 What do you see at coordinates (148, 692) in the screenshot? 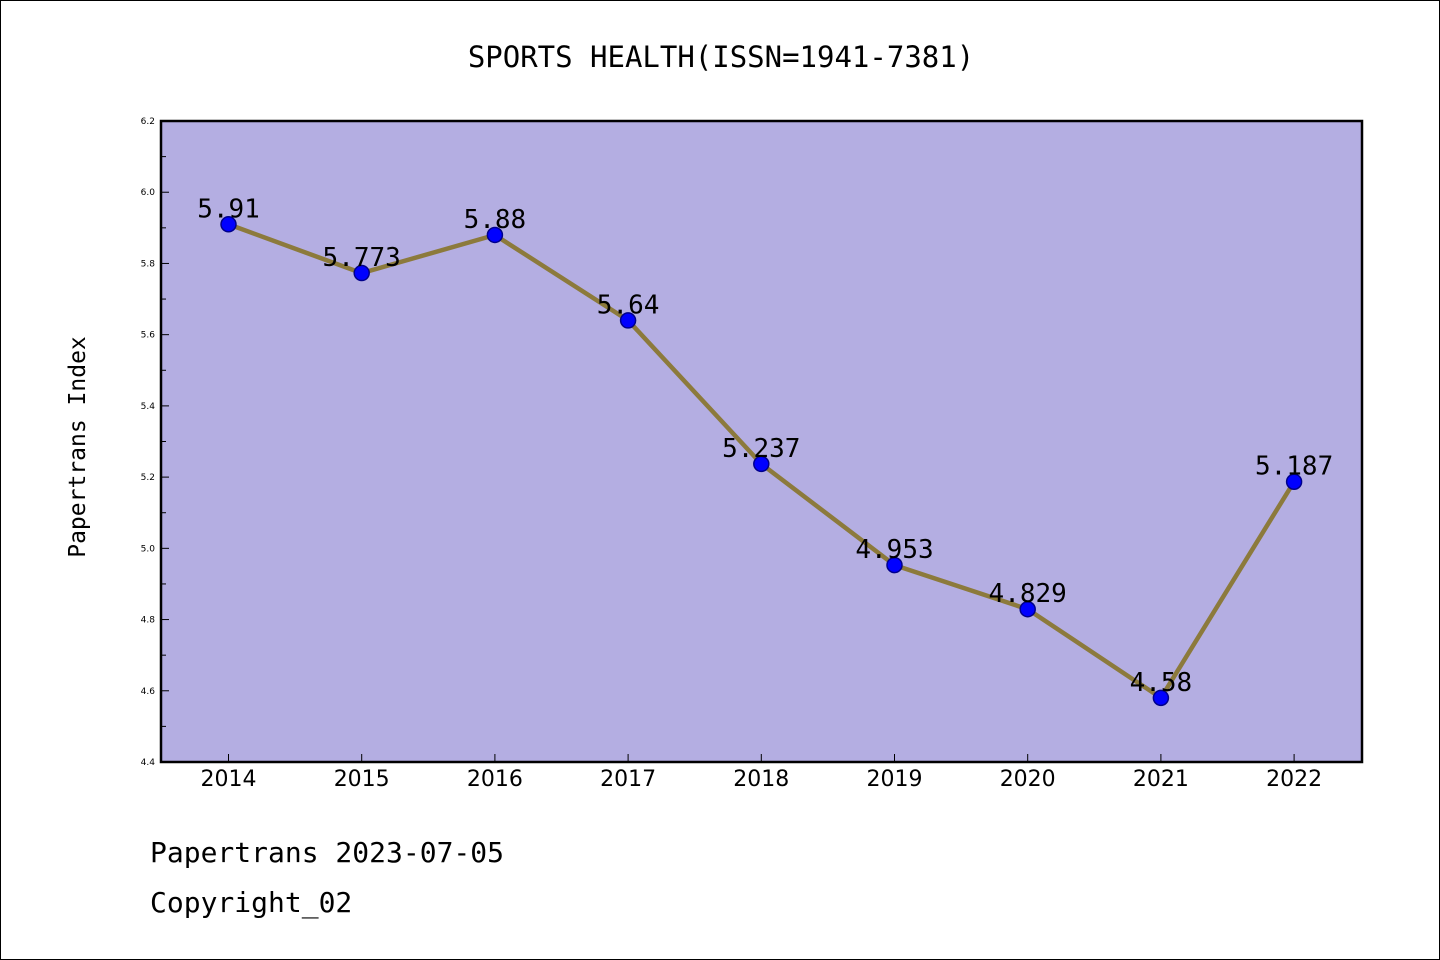
I see `y-tick-label: 4.6` at bounding box center [148, 692].